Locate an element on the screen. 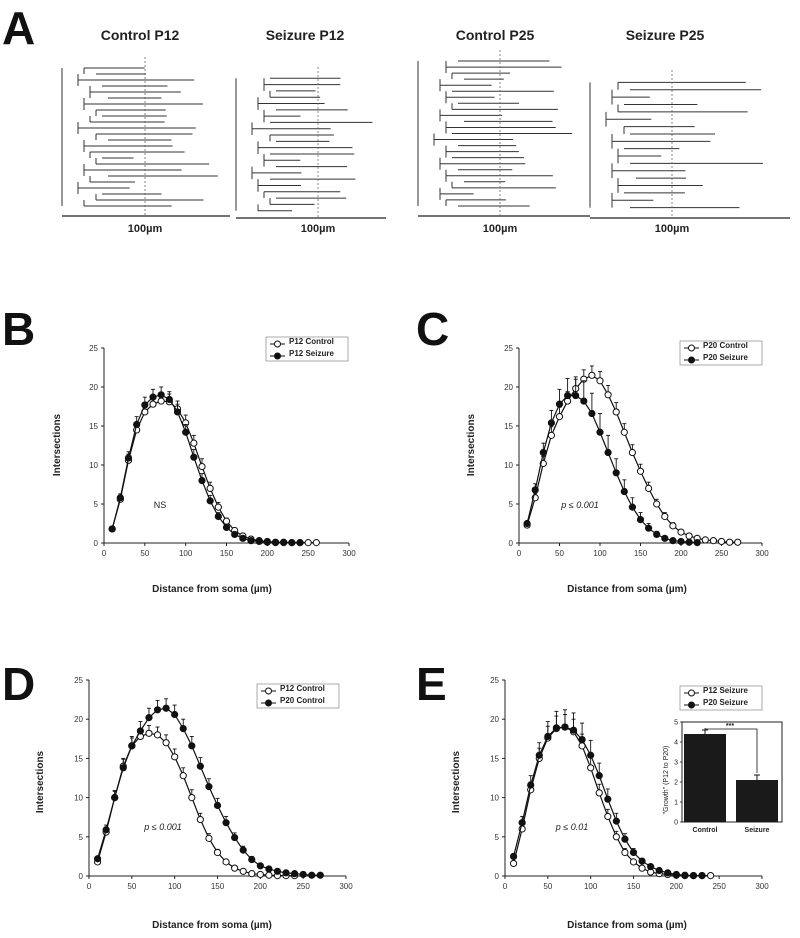  legend-label-b-1: P12 Seizure is located at coordinates (311, 353).